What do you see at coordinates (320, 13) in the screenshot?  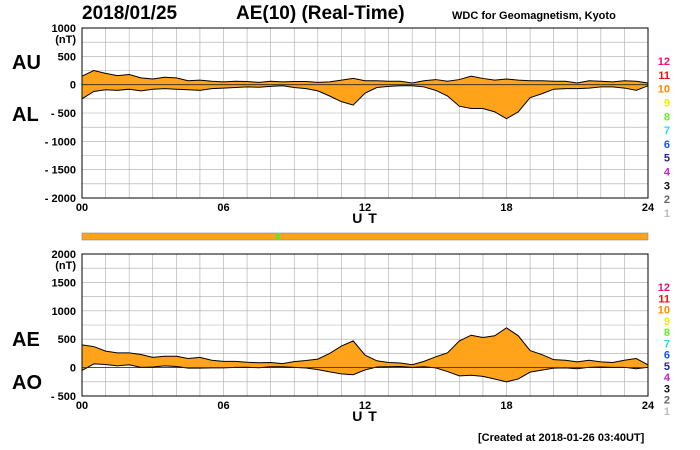 I see `chart-title: AE(10) (Real-Time)` at bounding box center [320, 13].